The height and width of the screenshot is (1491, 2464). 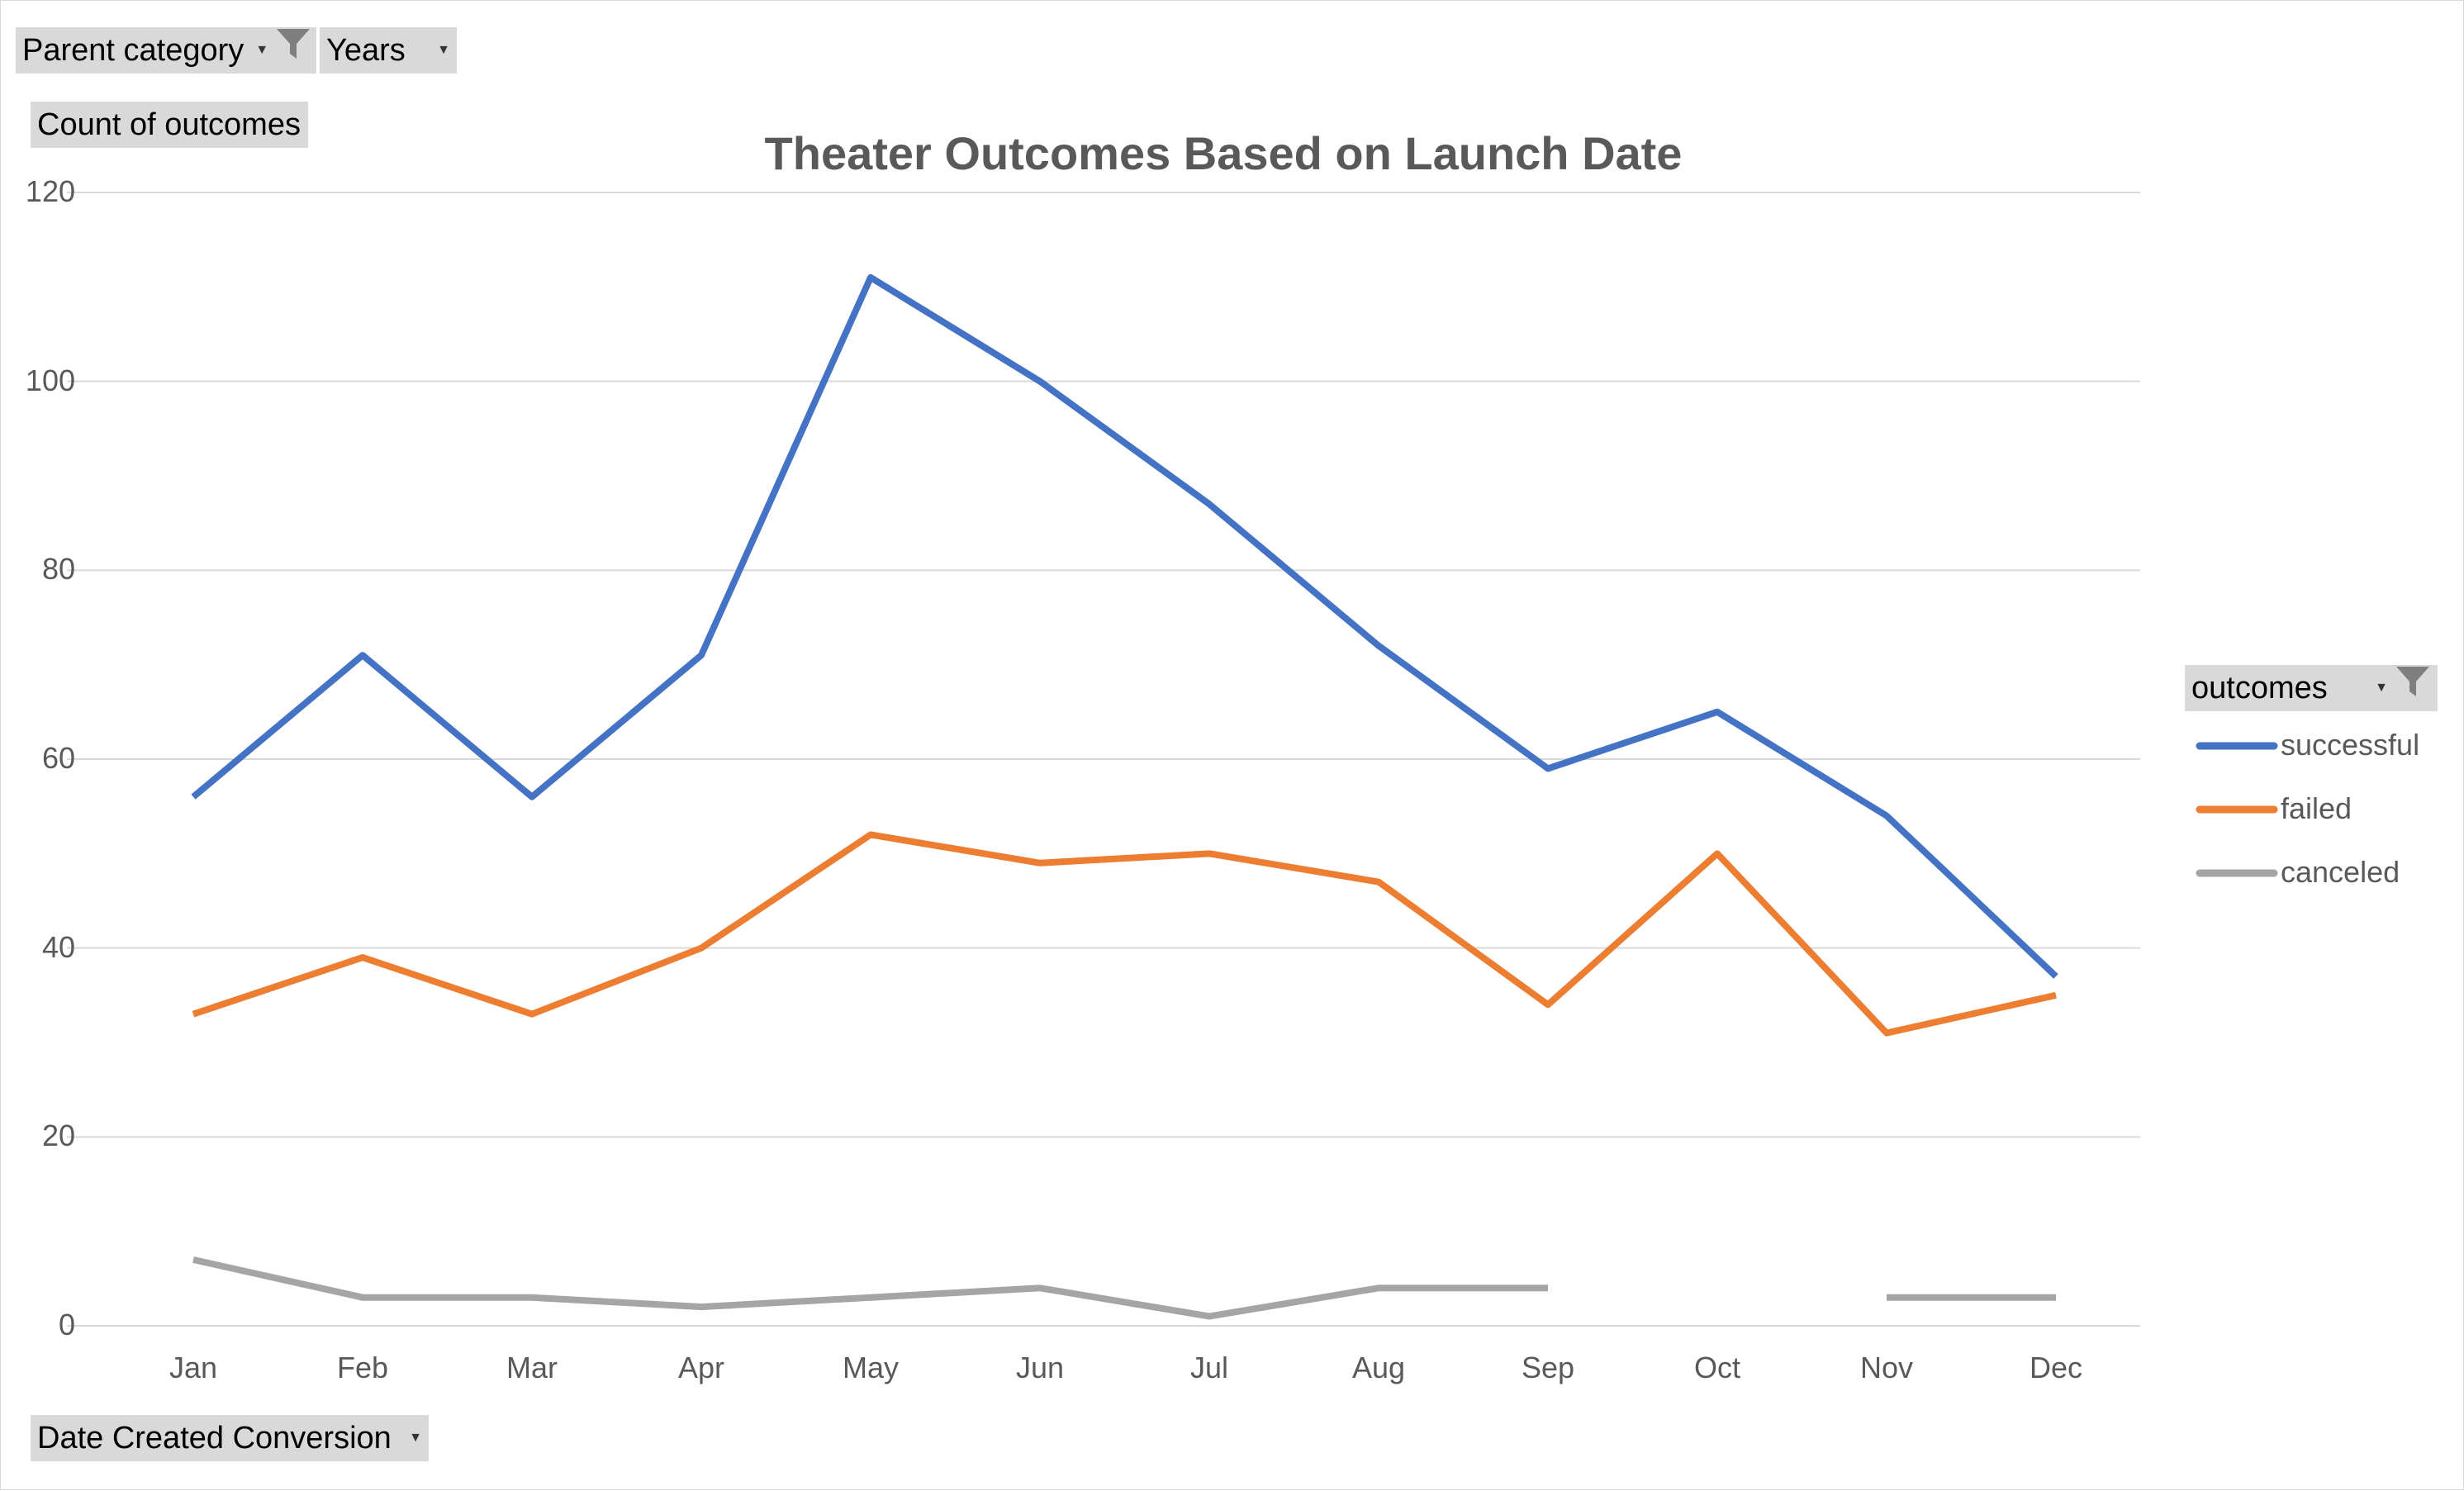 What do you see at coordinates (870, 1288) in the screenshot?
I see `series-line-canceled` at bounding box center [870, 1288].